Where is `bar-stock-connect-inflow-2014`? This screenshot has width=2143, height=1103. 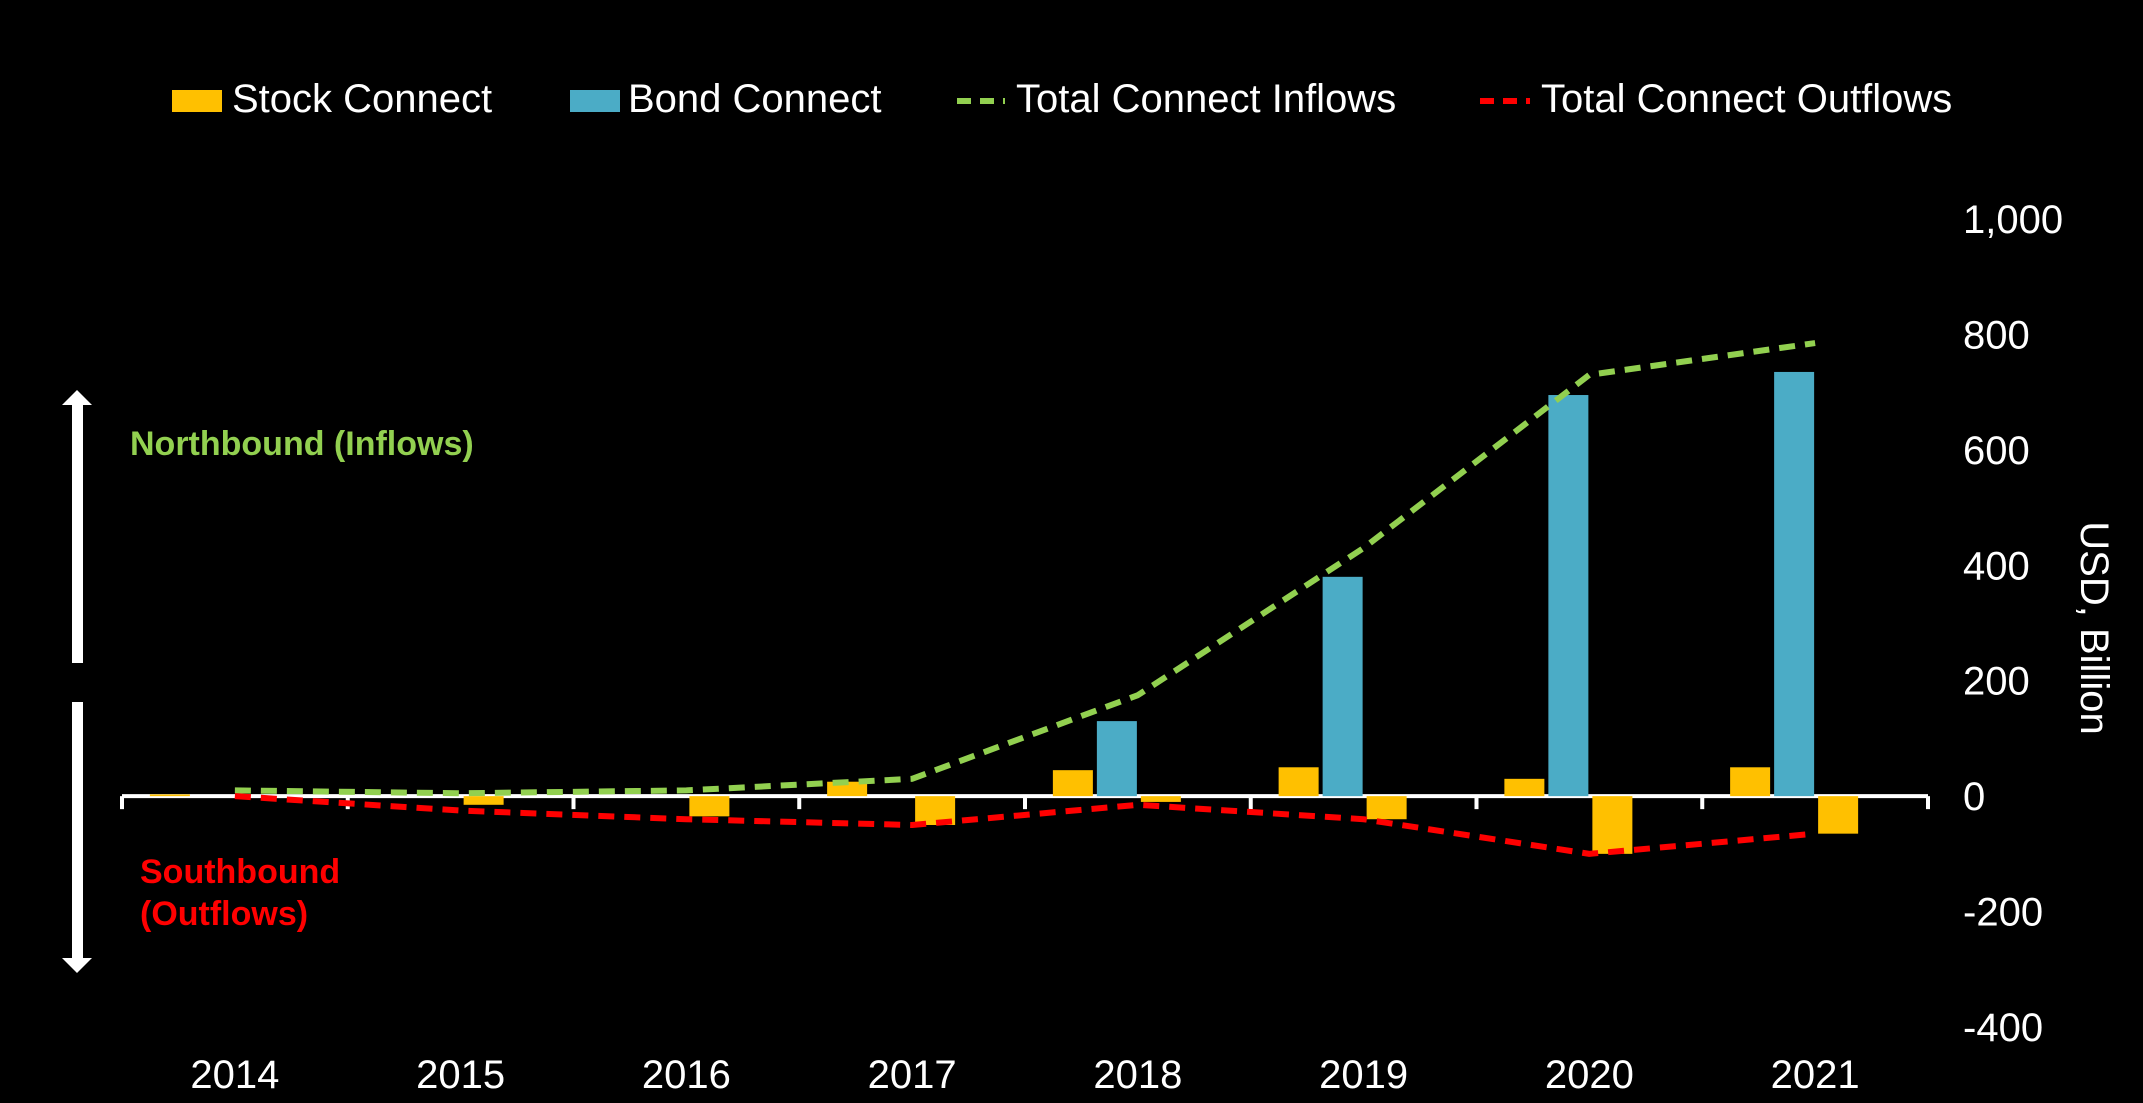 bar-stock-connect-inflow-2014 is located at coordinates (169, 795).